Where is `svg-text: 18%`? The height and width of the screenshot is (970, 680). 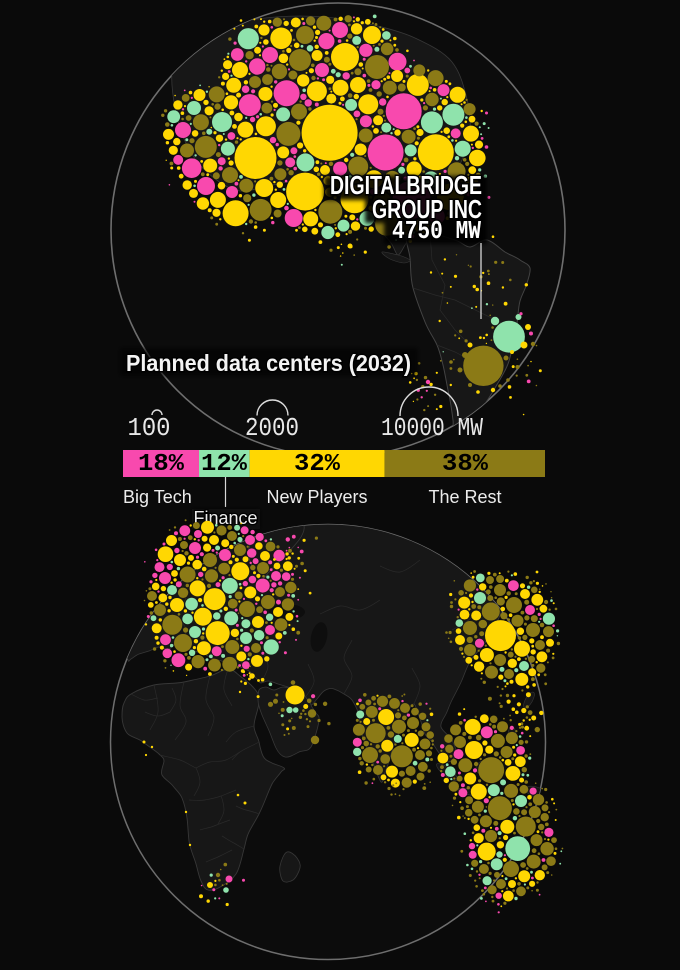 svg-text: 18% is located at coordinates (161, 464).